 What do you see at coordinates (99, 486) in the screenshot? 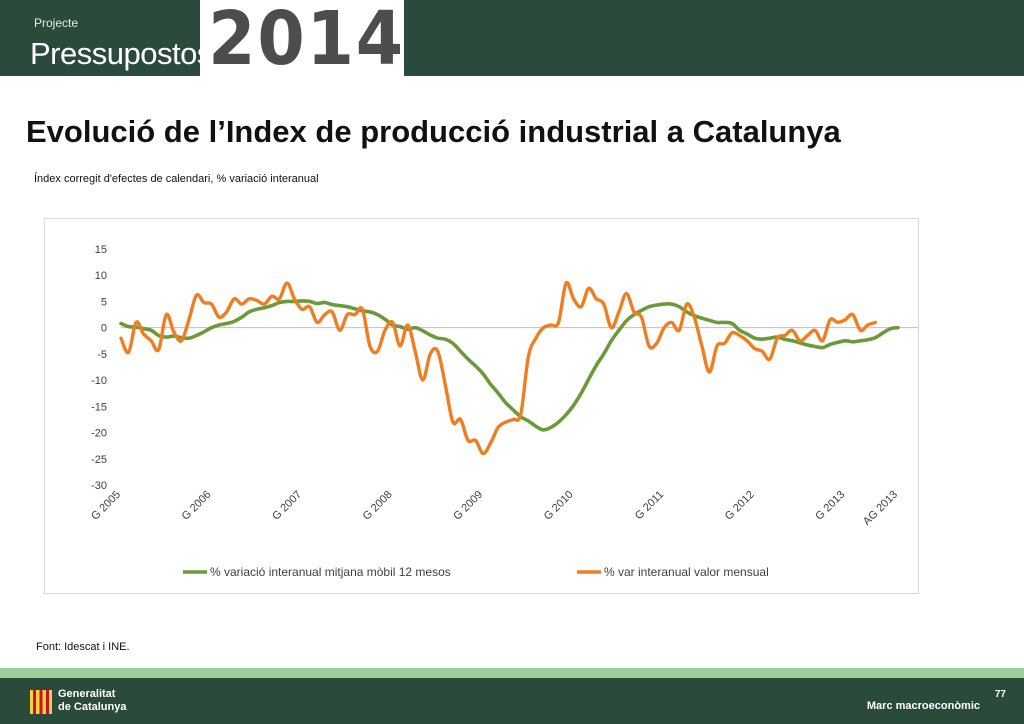
I see `y-tick-label: -30` at bounding box center [99, 486].